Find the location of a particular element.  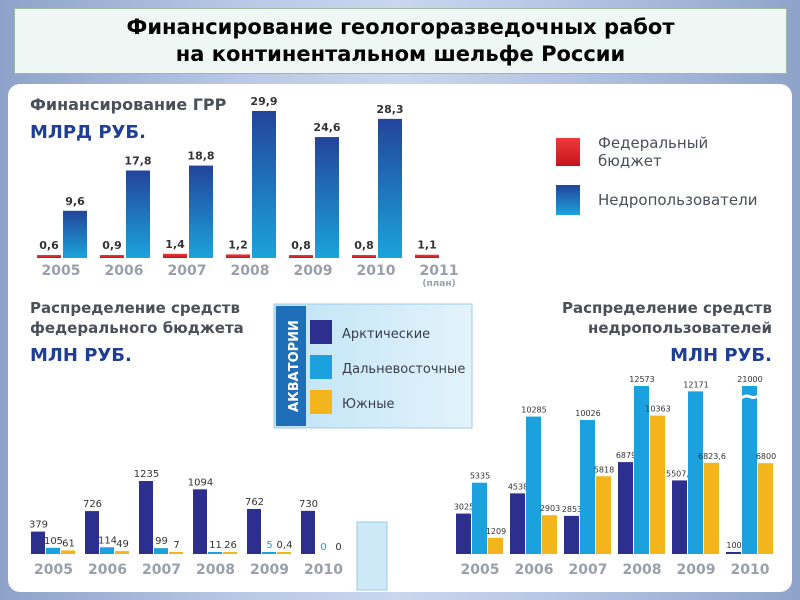

users-dist-title-line-2: недропользователей is located at coordinates (680, 328).